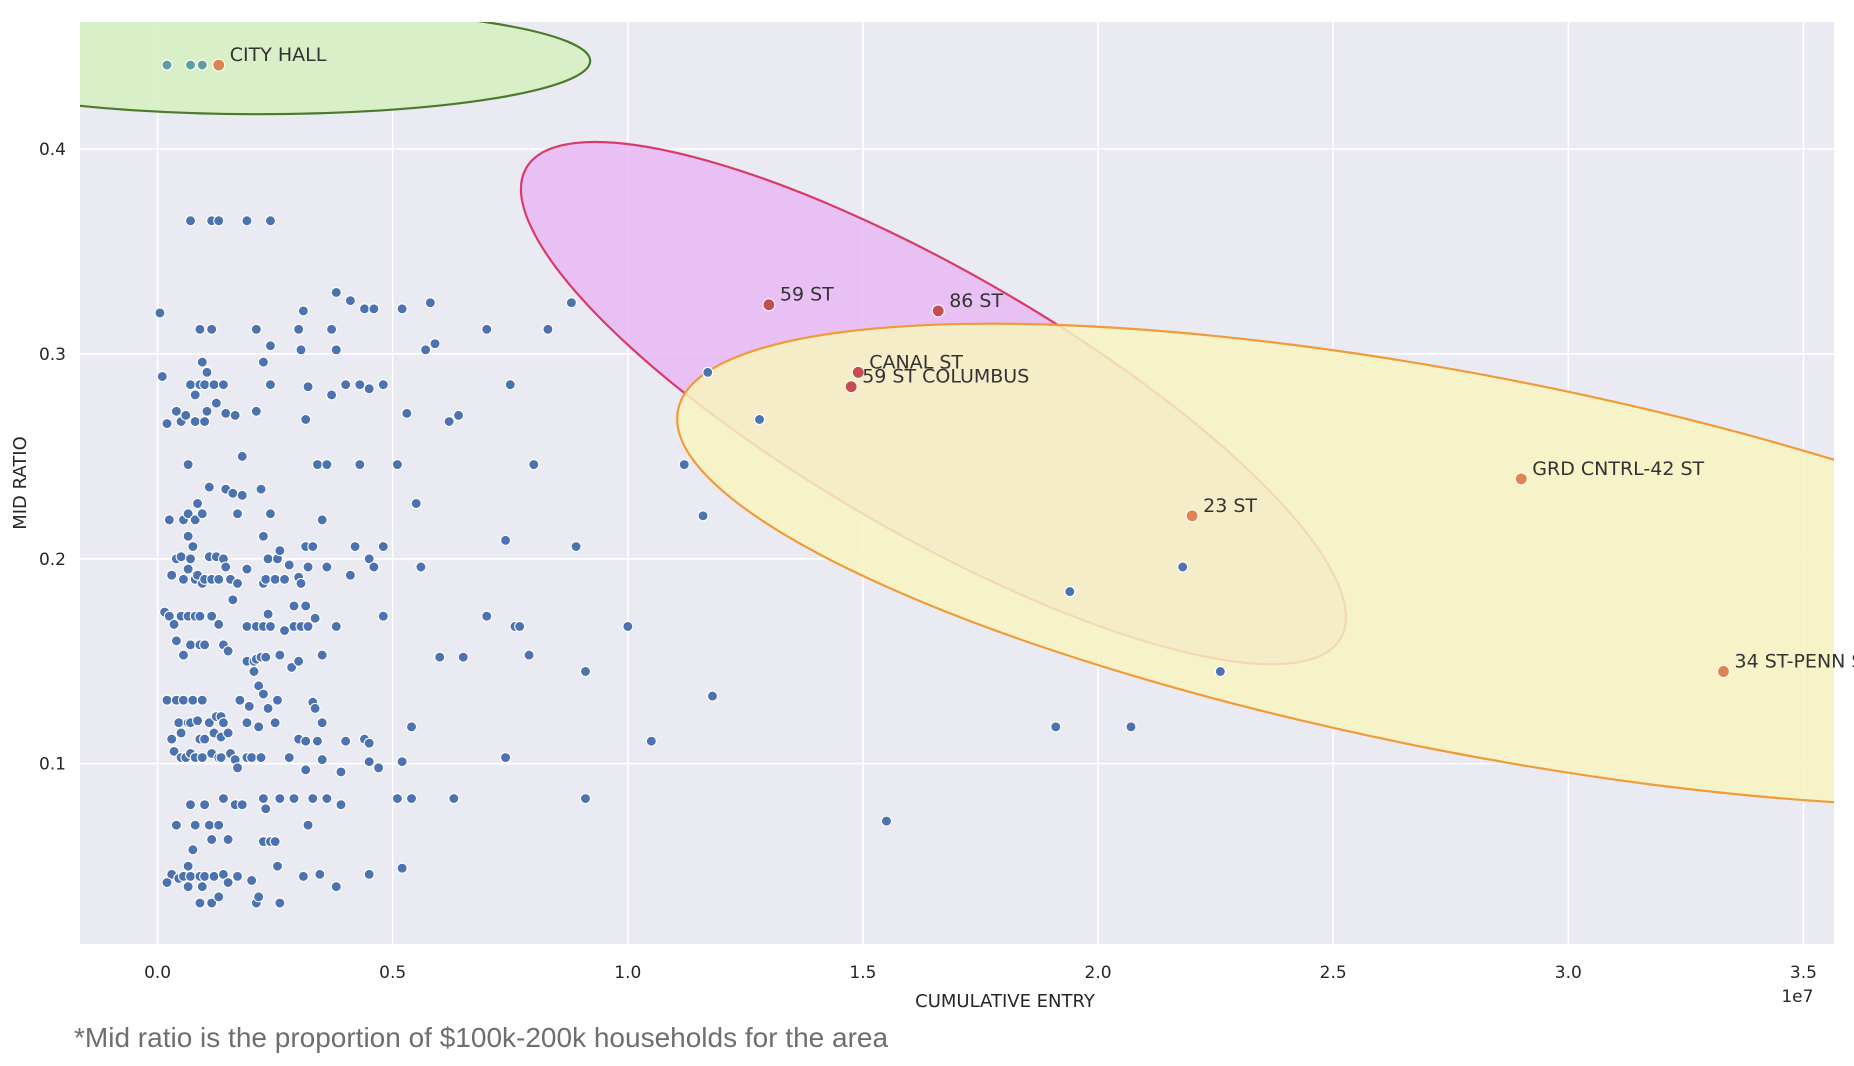  Describe the element at coordinates (278, 55) in the screenshot. I see `station-label: CITY HALL` at that location.